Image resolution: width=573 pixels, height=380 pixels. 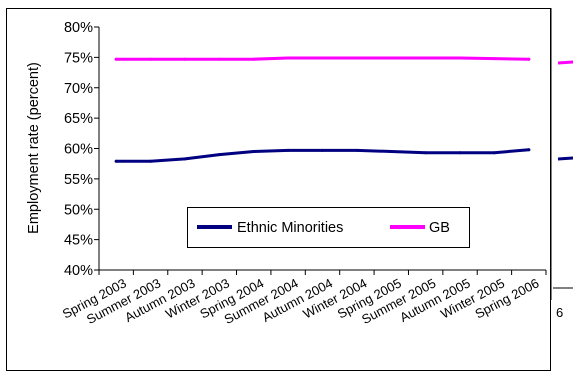 What do you see at coordinates (565, 62) in the screenshot?
I see `neighbor-gb-line` at bounding box center [565, 62].